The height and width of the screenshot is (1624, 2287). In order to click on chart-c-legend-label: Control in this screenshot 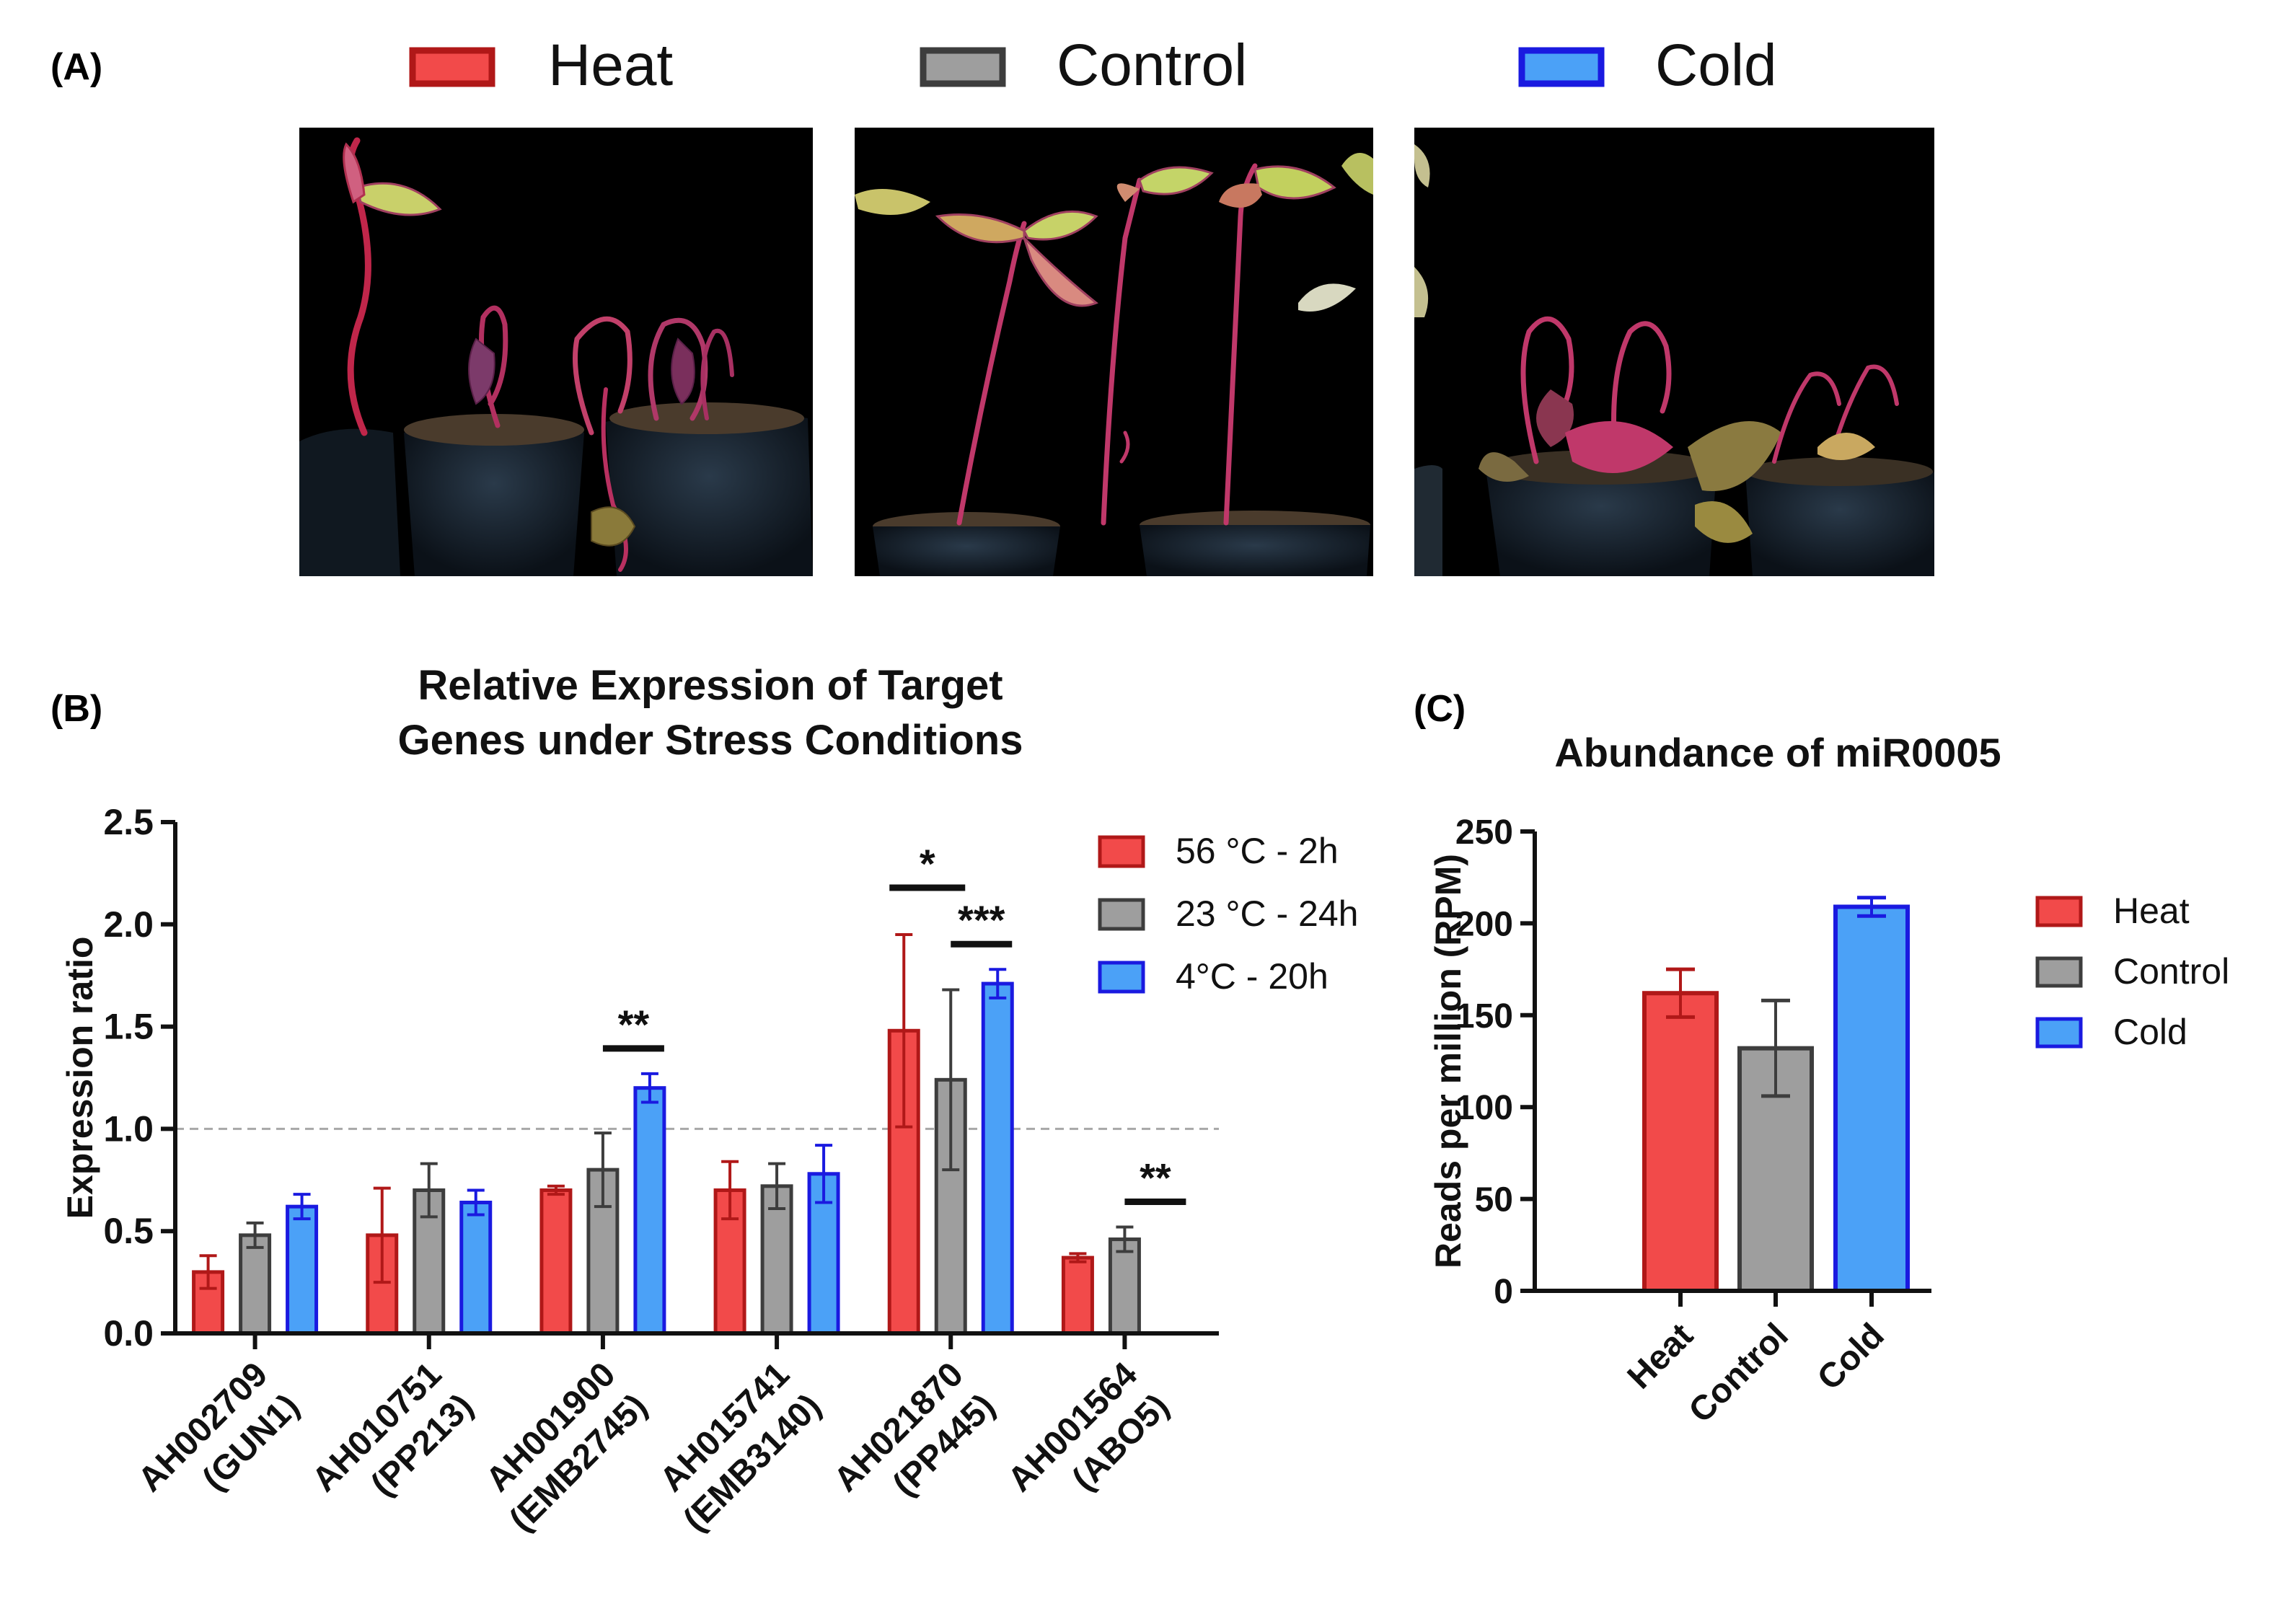, I will do `click(2171, 972)`.